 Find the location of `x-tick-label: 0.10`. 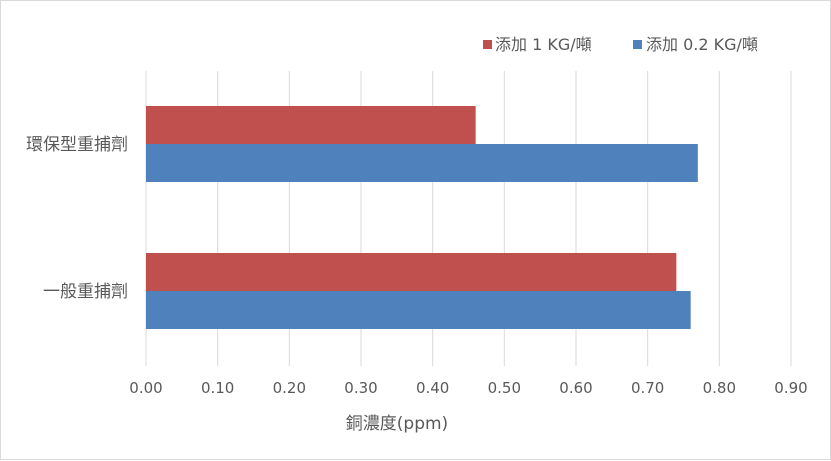

x-tick-label: 0.10 is located at coordinates (217, 388).